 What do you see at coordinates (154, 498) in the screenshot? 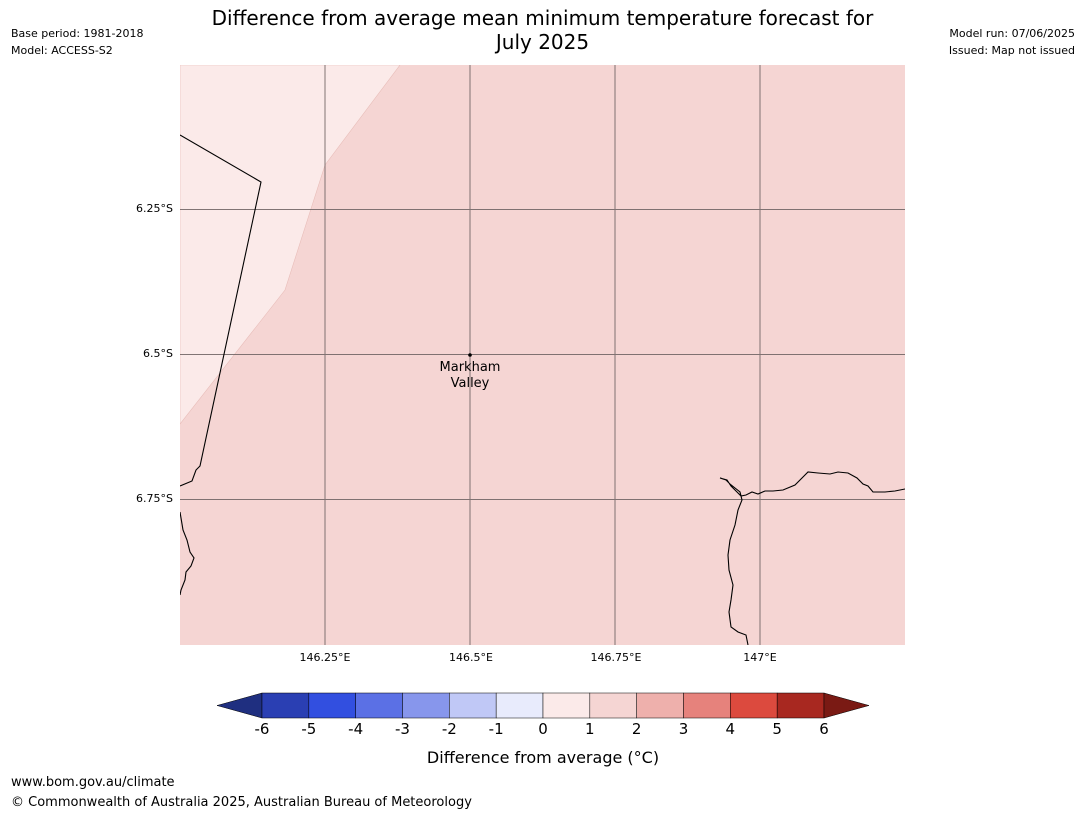
I see `lat-label-6-75: 6.75°S` at bounding box center [154, 498].